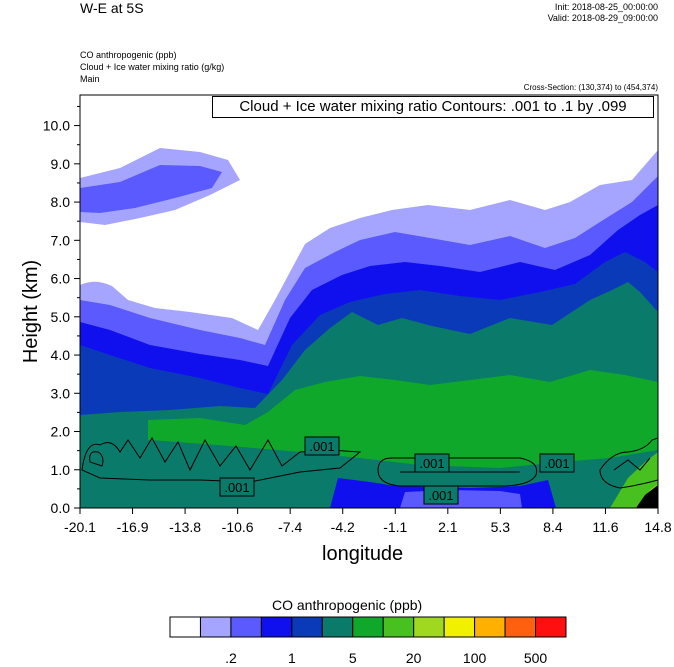 The width and height of the screenshot is (674, 667). Describe the element at coordinates (395, 527) in the screenshot. I see `x-tick-label: -1.1` at that location.